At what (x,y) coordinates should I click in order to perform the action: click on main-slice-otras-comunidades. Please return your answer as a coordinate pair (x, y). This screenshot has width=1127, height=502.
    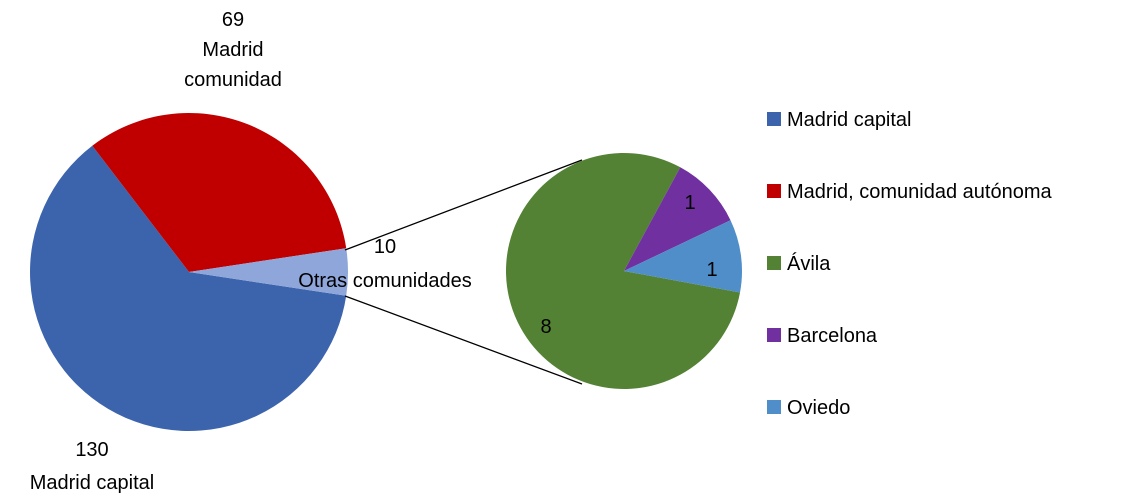
    Looking at the image, I should click on (269, 272).